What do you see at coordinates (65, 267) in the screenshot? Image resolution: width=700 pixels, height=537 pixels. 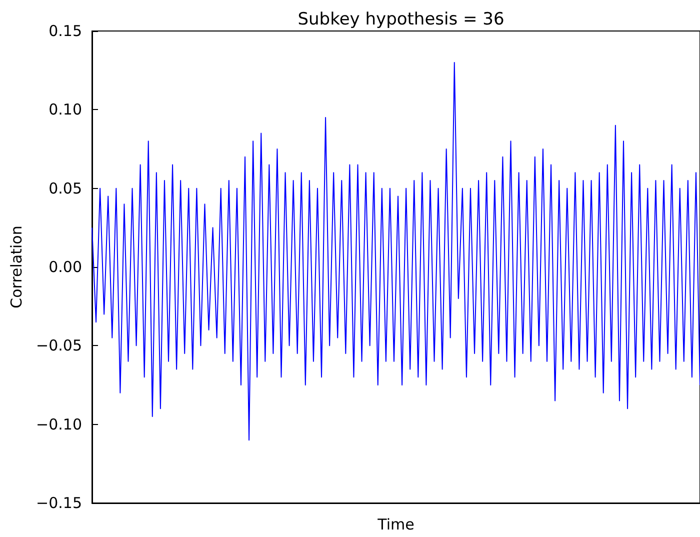 I see `y-tick-label: 0.00` at bounding box center [65, 267].